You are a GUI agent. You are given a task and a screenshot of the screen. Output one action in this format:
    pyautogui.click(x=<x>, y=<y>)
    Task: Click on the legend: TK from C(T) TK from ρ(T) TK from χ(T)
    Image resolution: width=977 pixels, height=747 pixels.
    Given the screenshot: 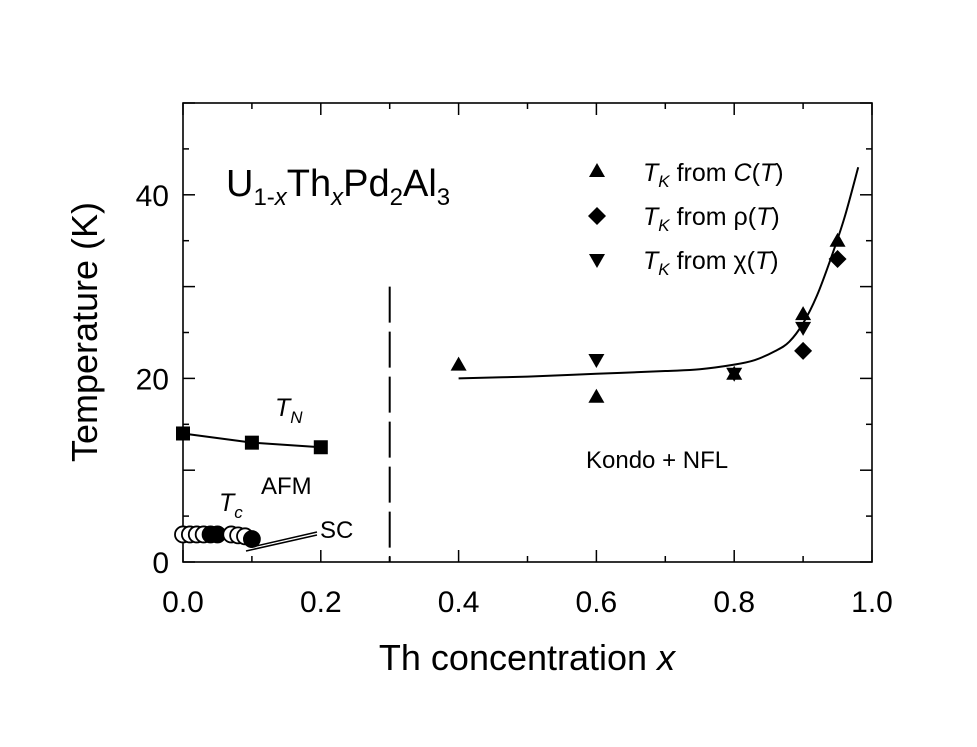 What is the action you would take?
    pyautogui.click(x=686, y=219)
    